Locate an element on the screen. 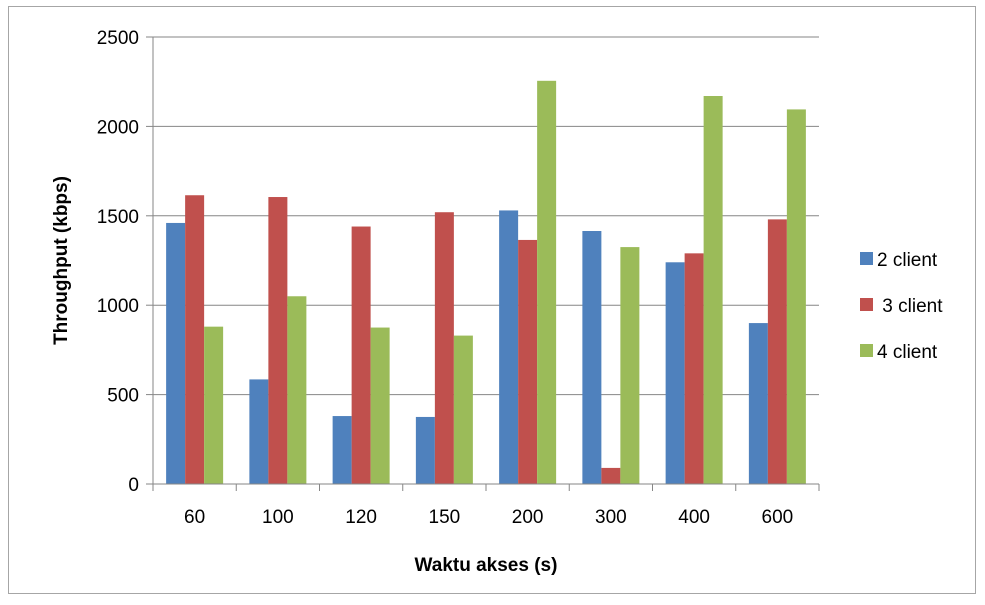 This screenshot has width=985, height=605. y-axis: 0 500 1000 1500 2000 2500 is located at coordinates (125, 262).